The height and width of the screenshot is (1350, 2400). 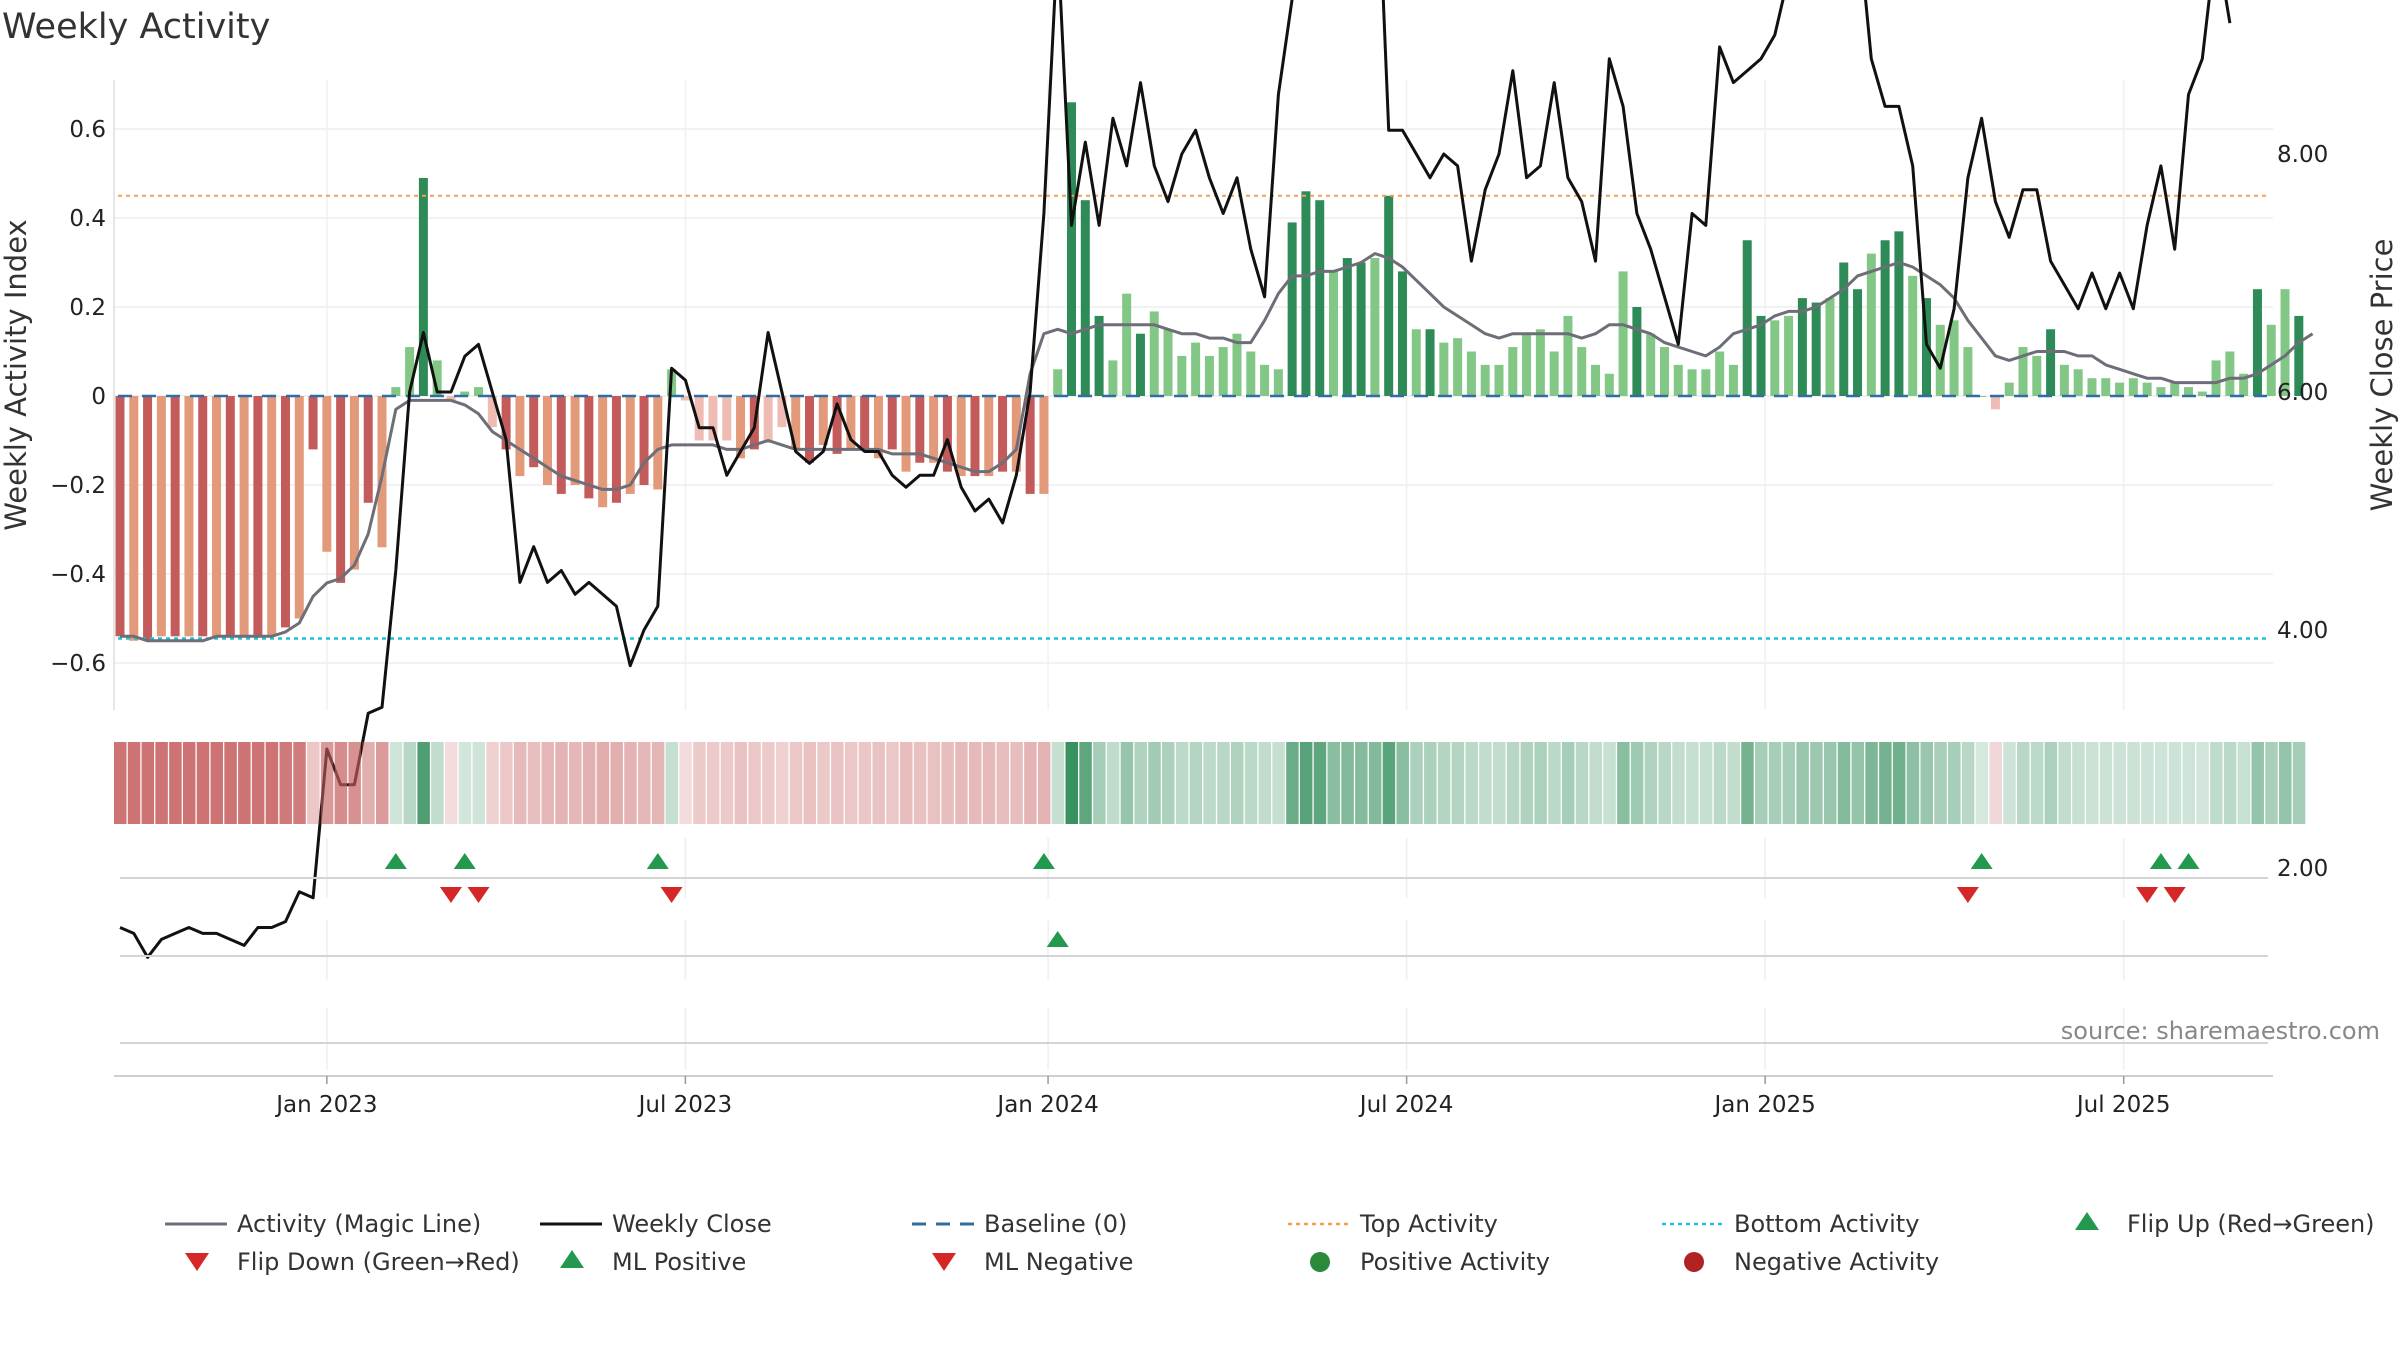 I want to click on legend-label: ML Negative, so click(x=1058, y=1262).